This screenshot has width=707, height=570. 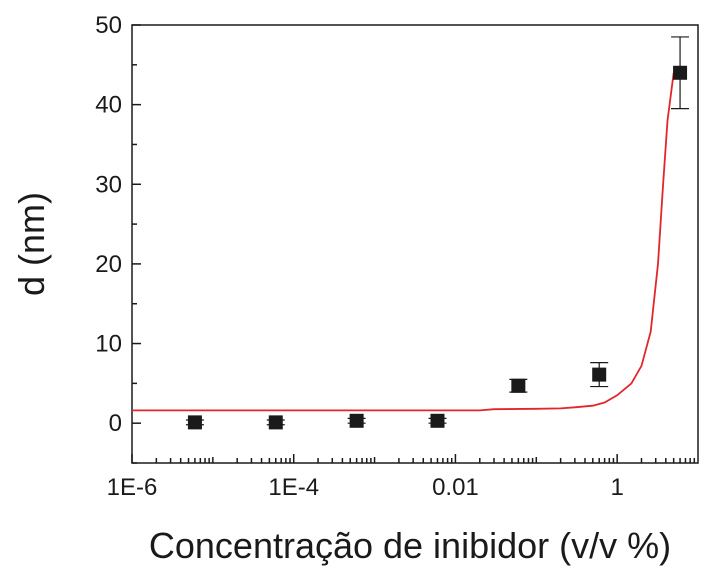 What do you see at coordinates (293, 487) in the screenshot?
I see `x-tick-label: 1E-4` at bounding box center [293, 487].